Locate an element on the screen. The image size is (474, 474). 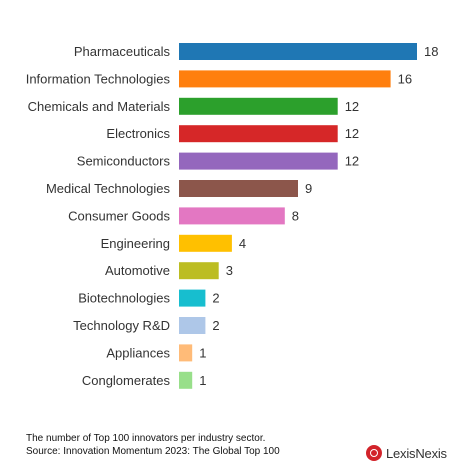
category-label-7: Engineering is located at coordinates (135, 243).